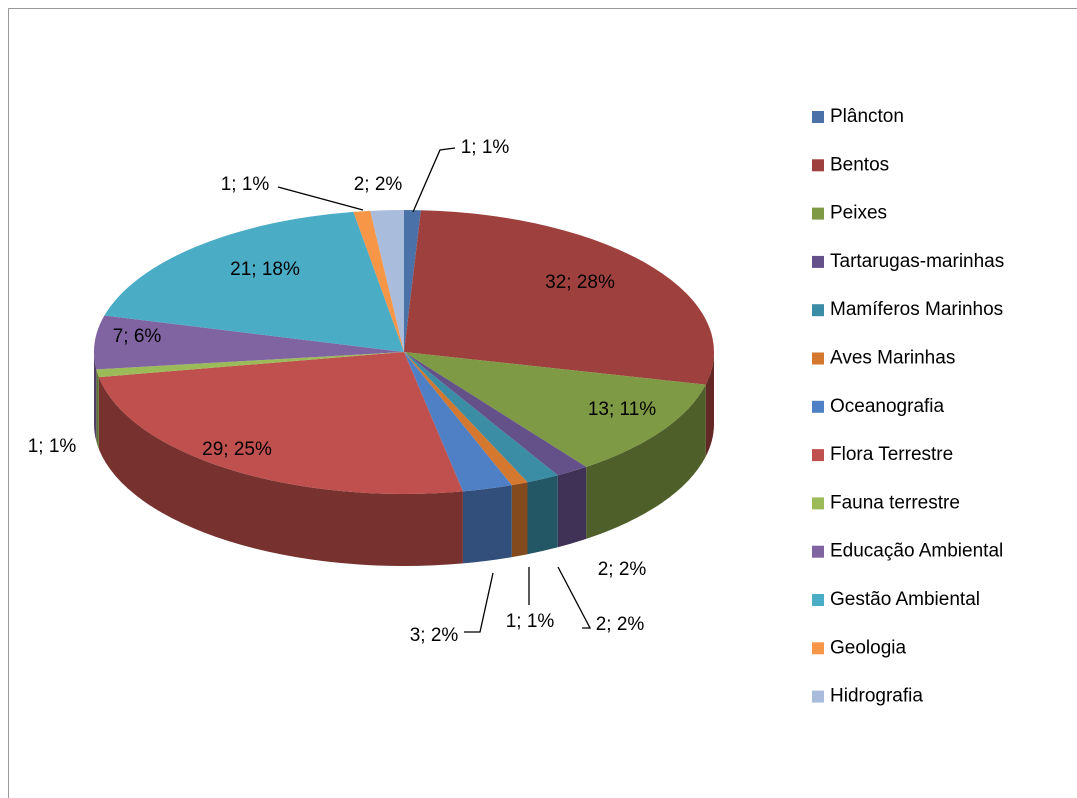 The width and height of the screenshot is (1077, 798). I want to click on data-label: 13; 11%, so click(622, 409).